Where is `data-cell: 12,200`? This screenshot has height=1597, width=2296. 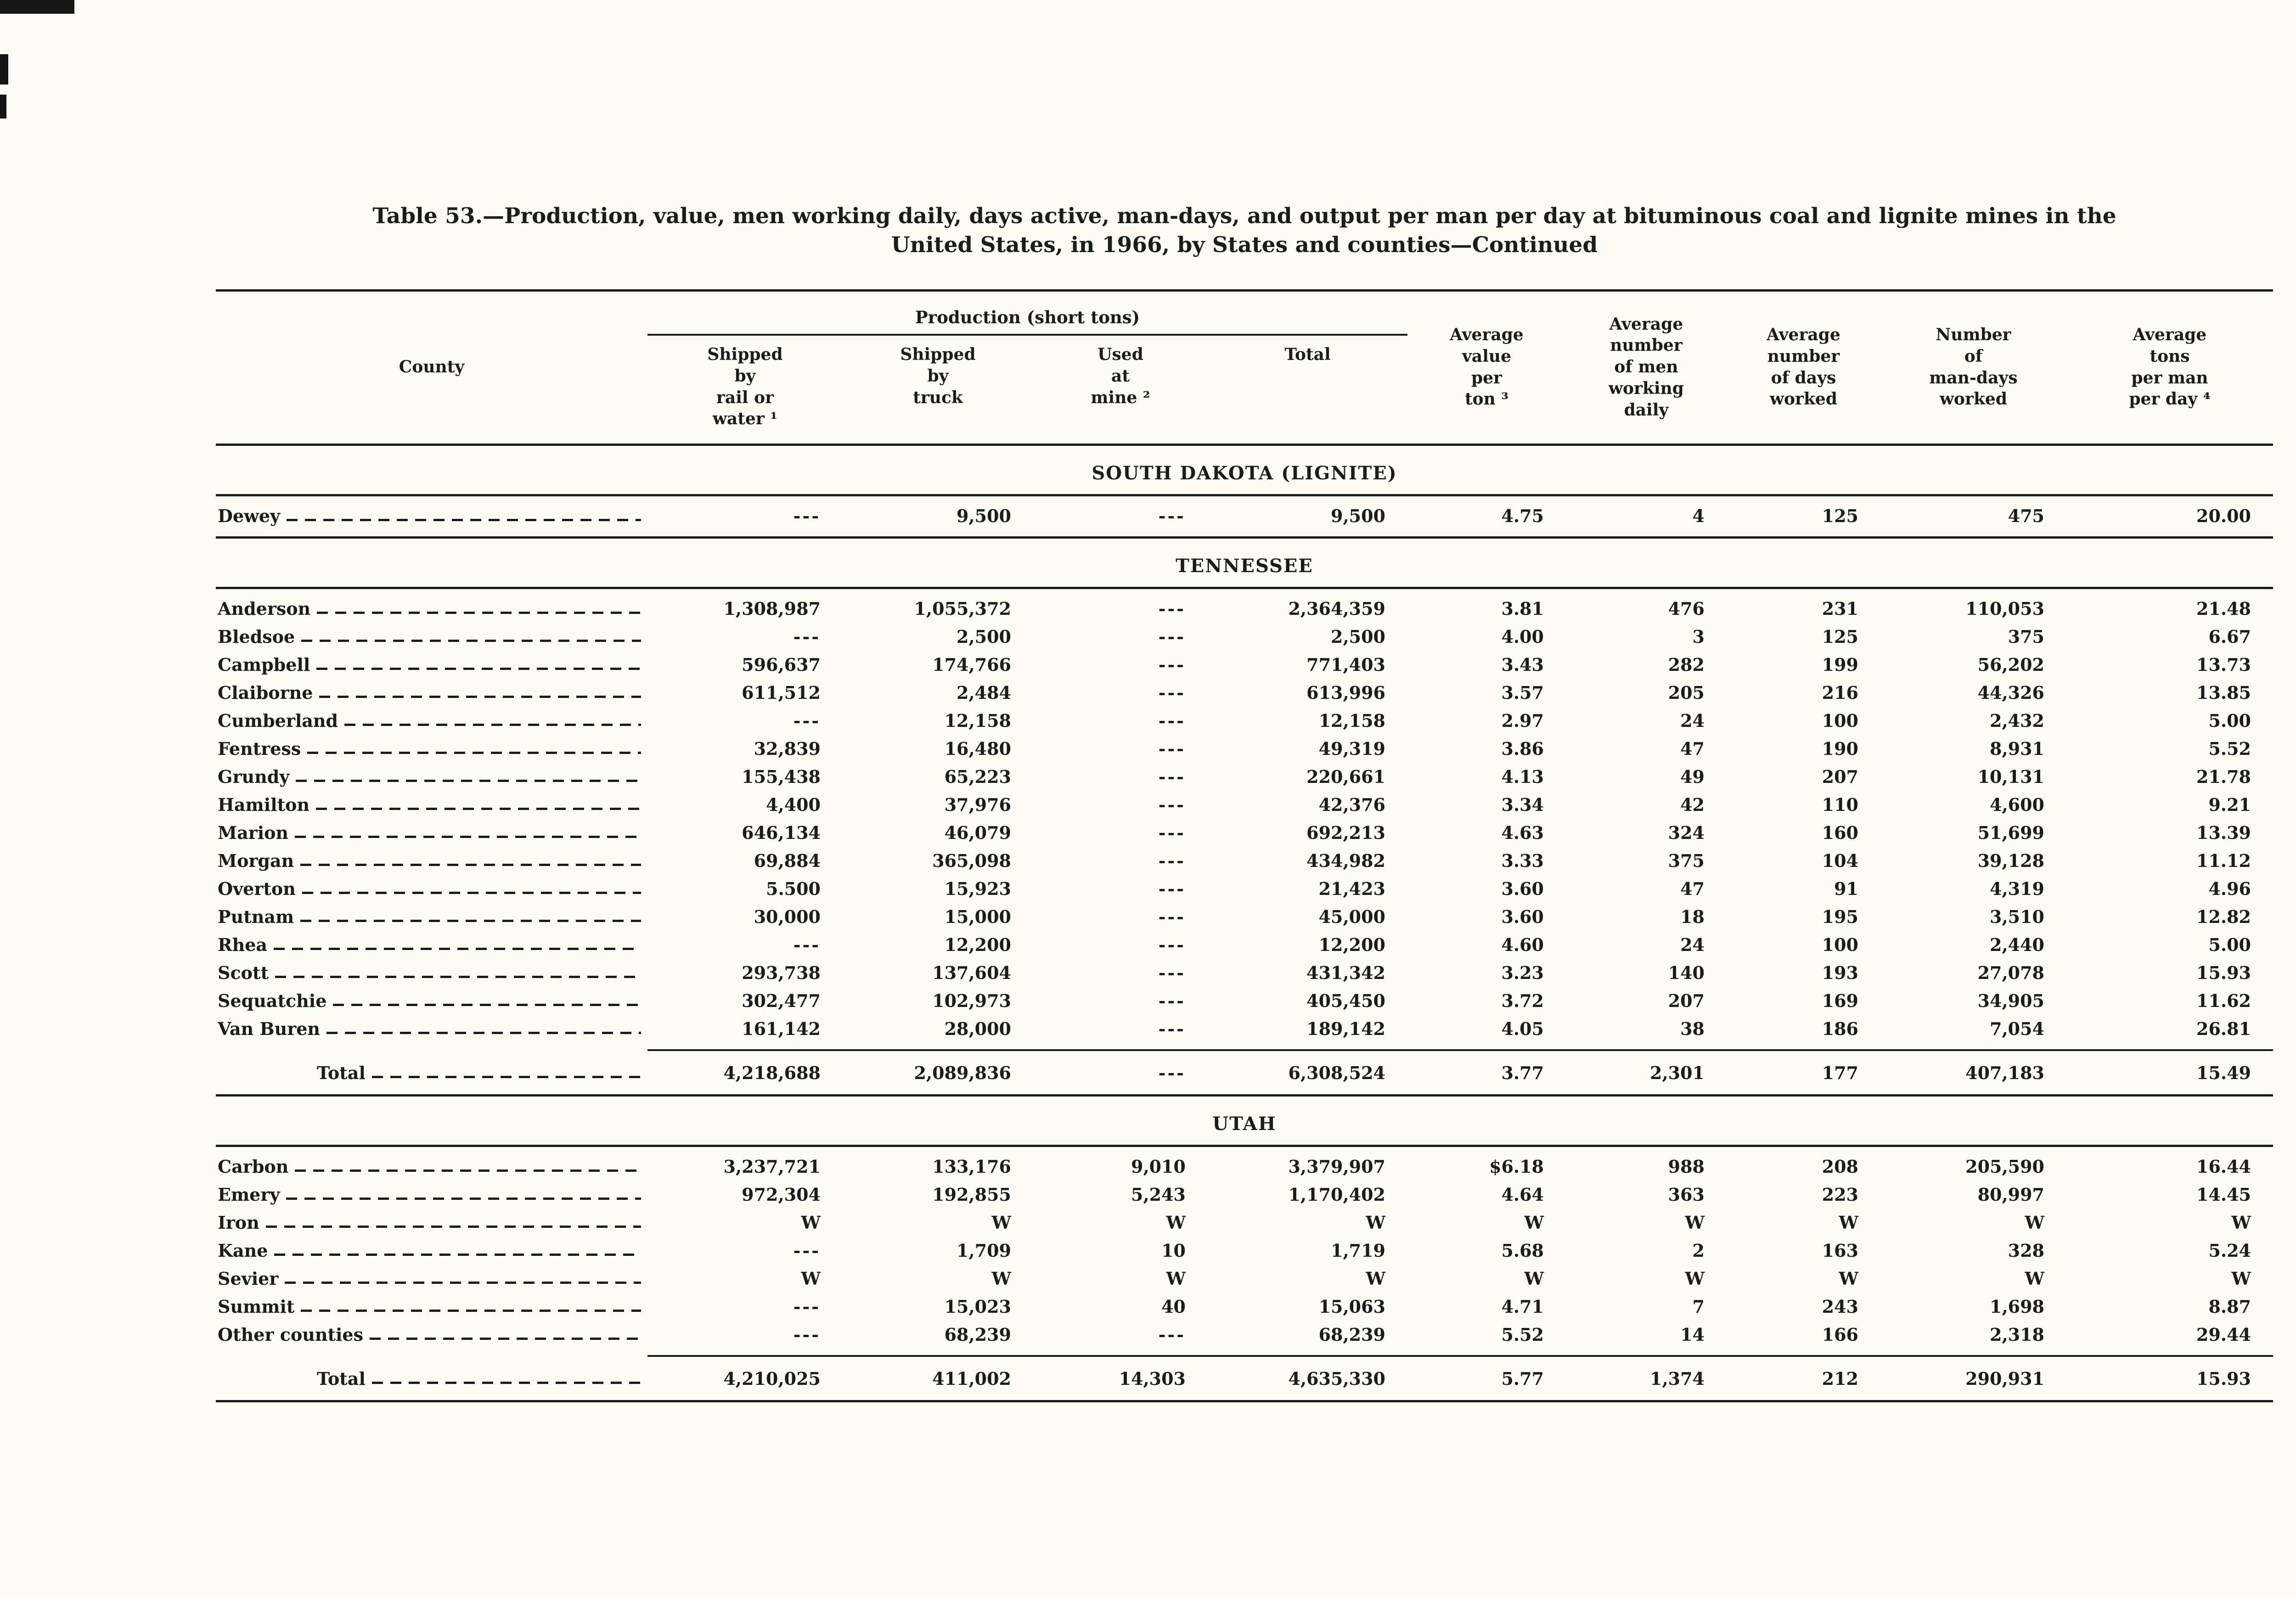 data-cell: 12,200 is located at coordinates (977, 945).